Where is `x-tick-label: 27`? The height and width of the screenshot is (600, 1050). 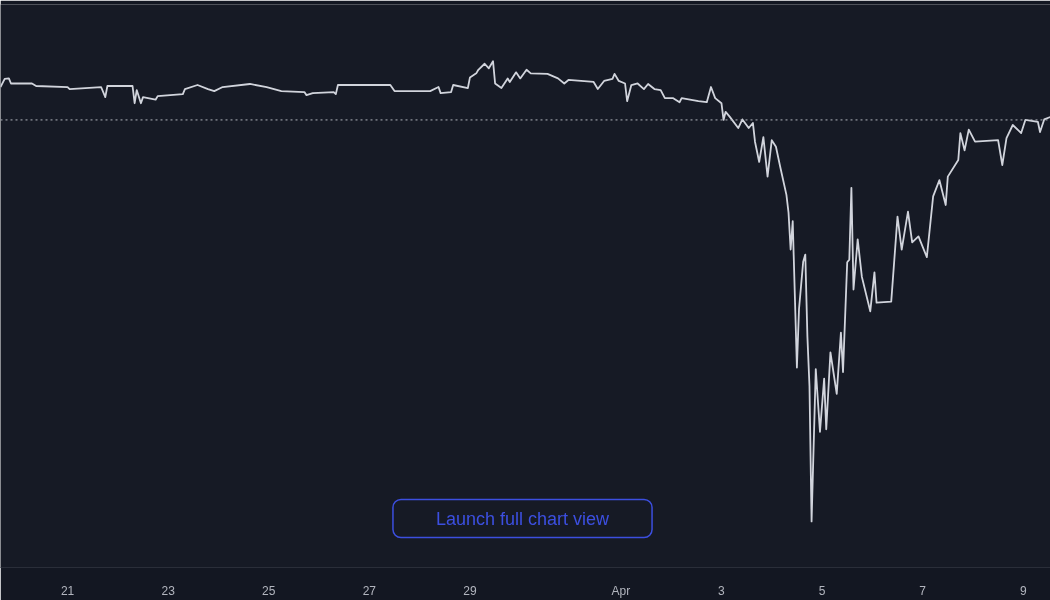
x-tick-label: 27 is located at coordinates (369, 590).